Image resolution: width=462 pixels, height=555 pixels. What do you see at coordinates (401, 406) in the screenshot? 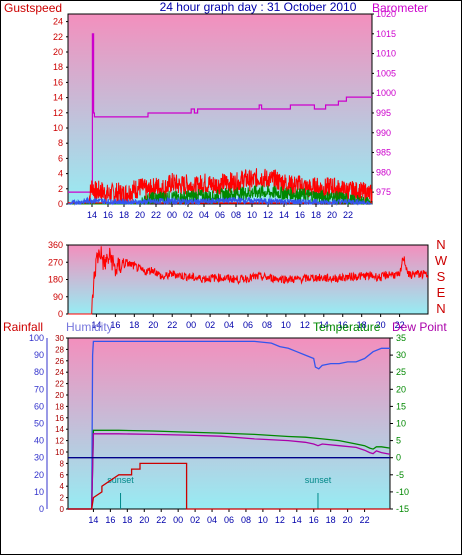
I see `temp-tick-label: 15` at bounding box center [401, 406].